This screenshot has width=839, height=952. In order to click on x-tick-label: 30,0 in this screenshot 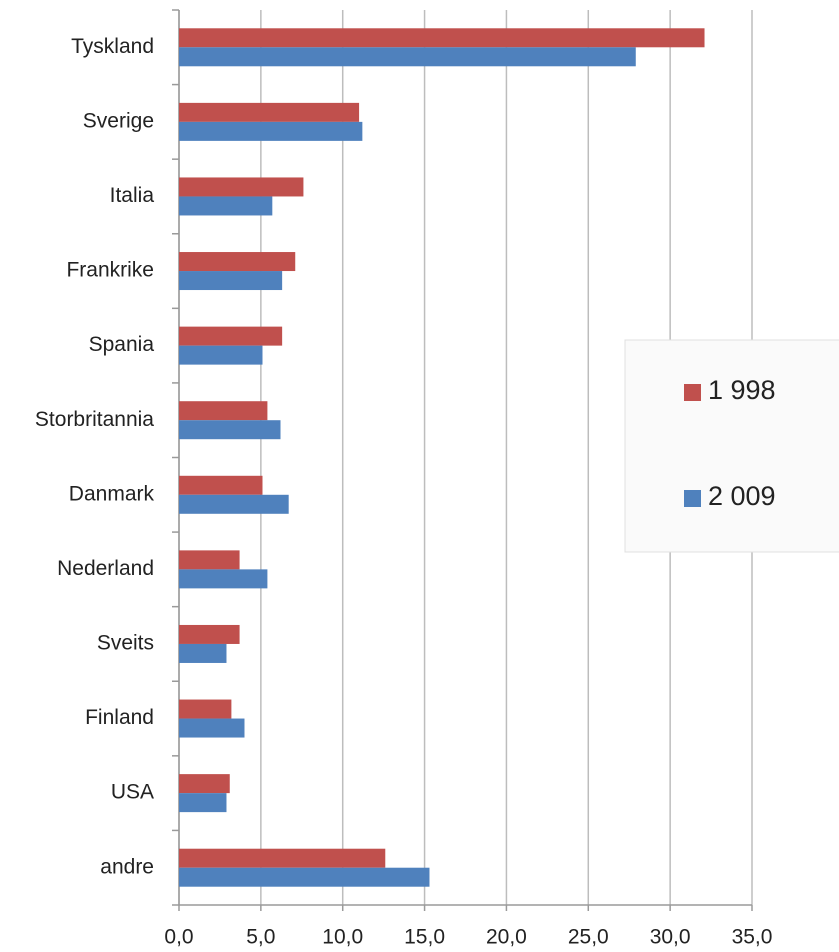, I will do `click(670, 937)`.